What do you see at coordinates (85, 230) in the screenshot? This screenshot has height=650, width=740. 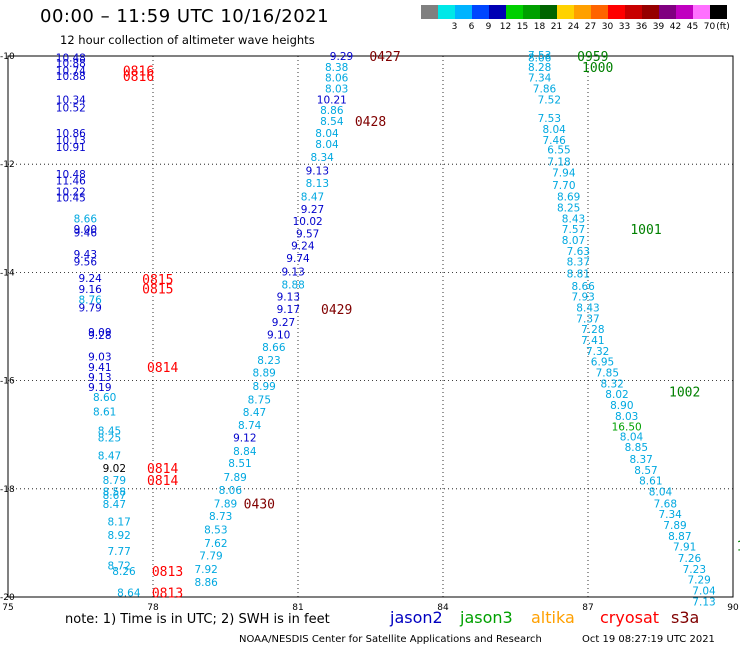 I see `wave-height-value: 9.00` at bounding box center [85, 230].